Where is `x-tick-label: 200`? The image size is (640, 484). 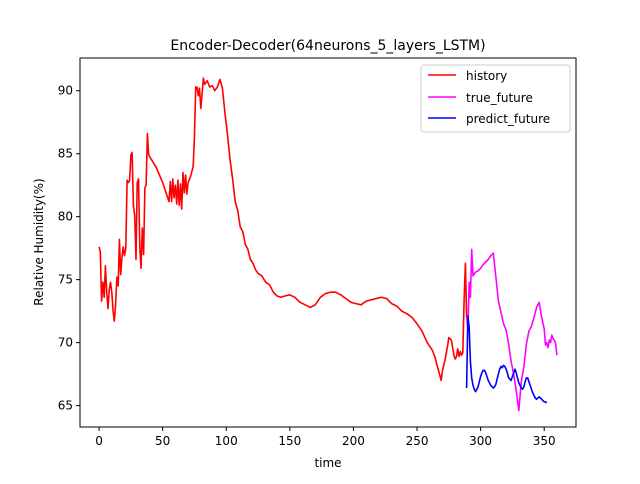 x-tick-label: 200 is located at coordinates (353, 441).